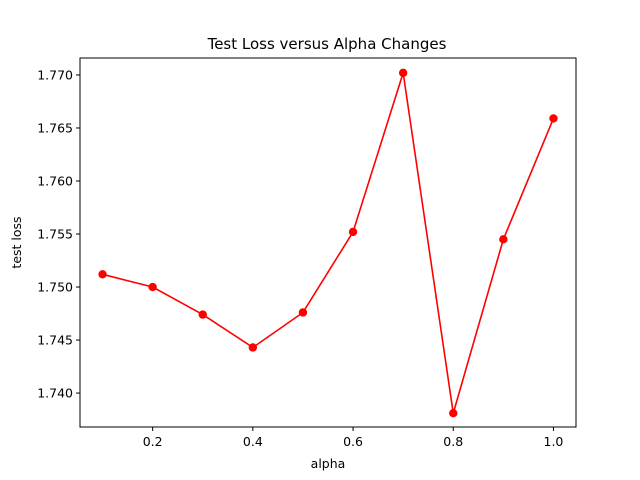 The width and height of the screenshot is (640, 480). What do you see at coordinates (55, 393) in the screenshot?
I see `y-tick-label: 1.740` at bounding box center [55, 393].